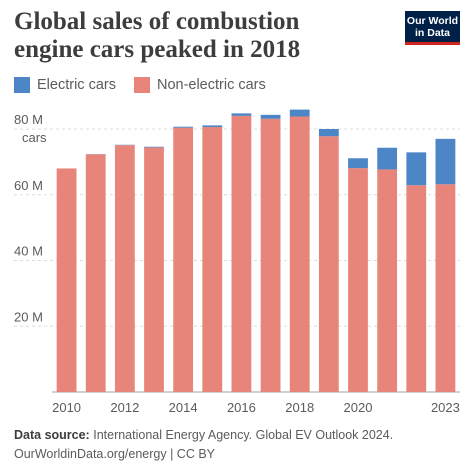 The image size is (474, 474). What do you see at coordinates (22, 85) in the screenshot?
I see `legend-swatch-electric` at bounding box center [22, 85].